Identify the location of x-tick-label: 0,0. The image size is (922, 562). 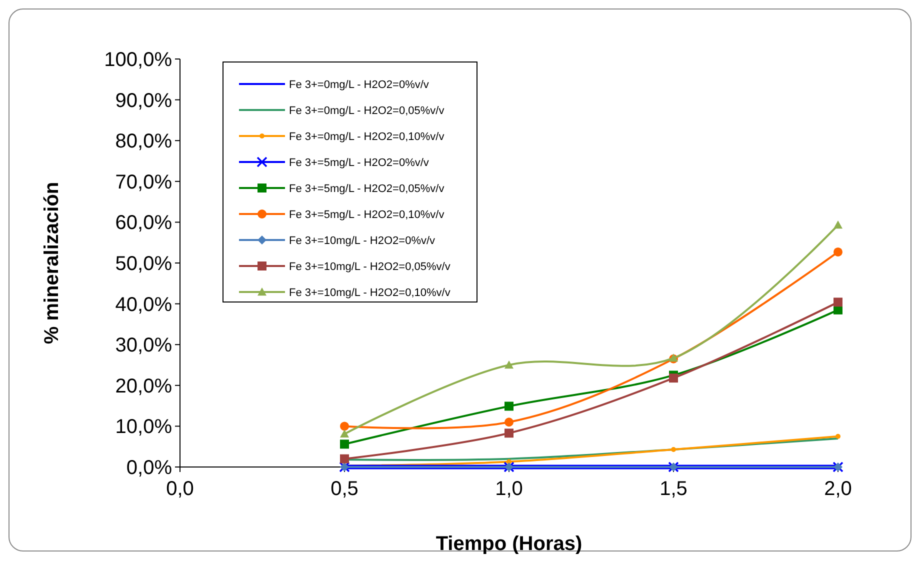
(180, 489).